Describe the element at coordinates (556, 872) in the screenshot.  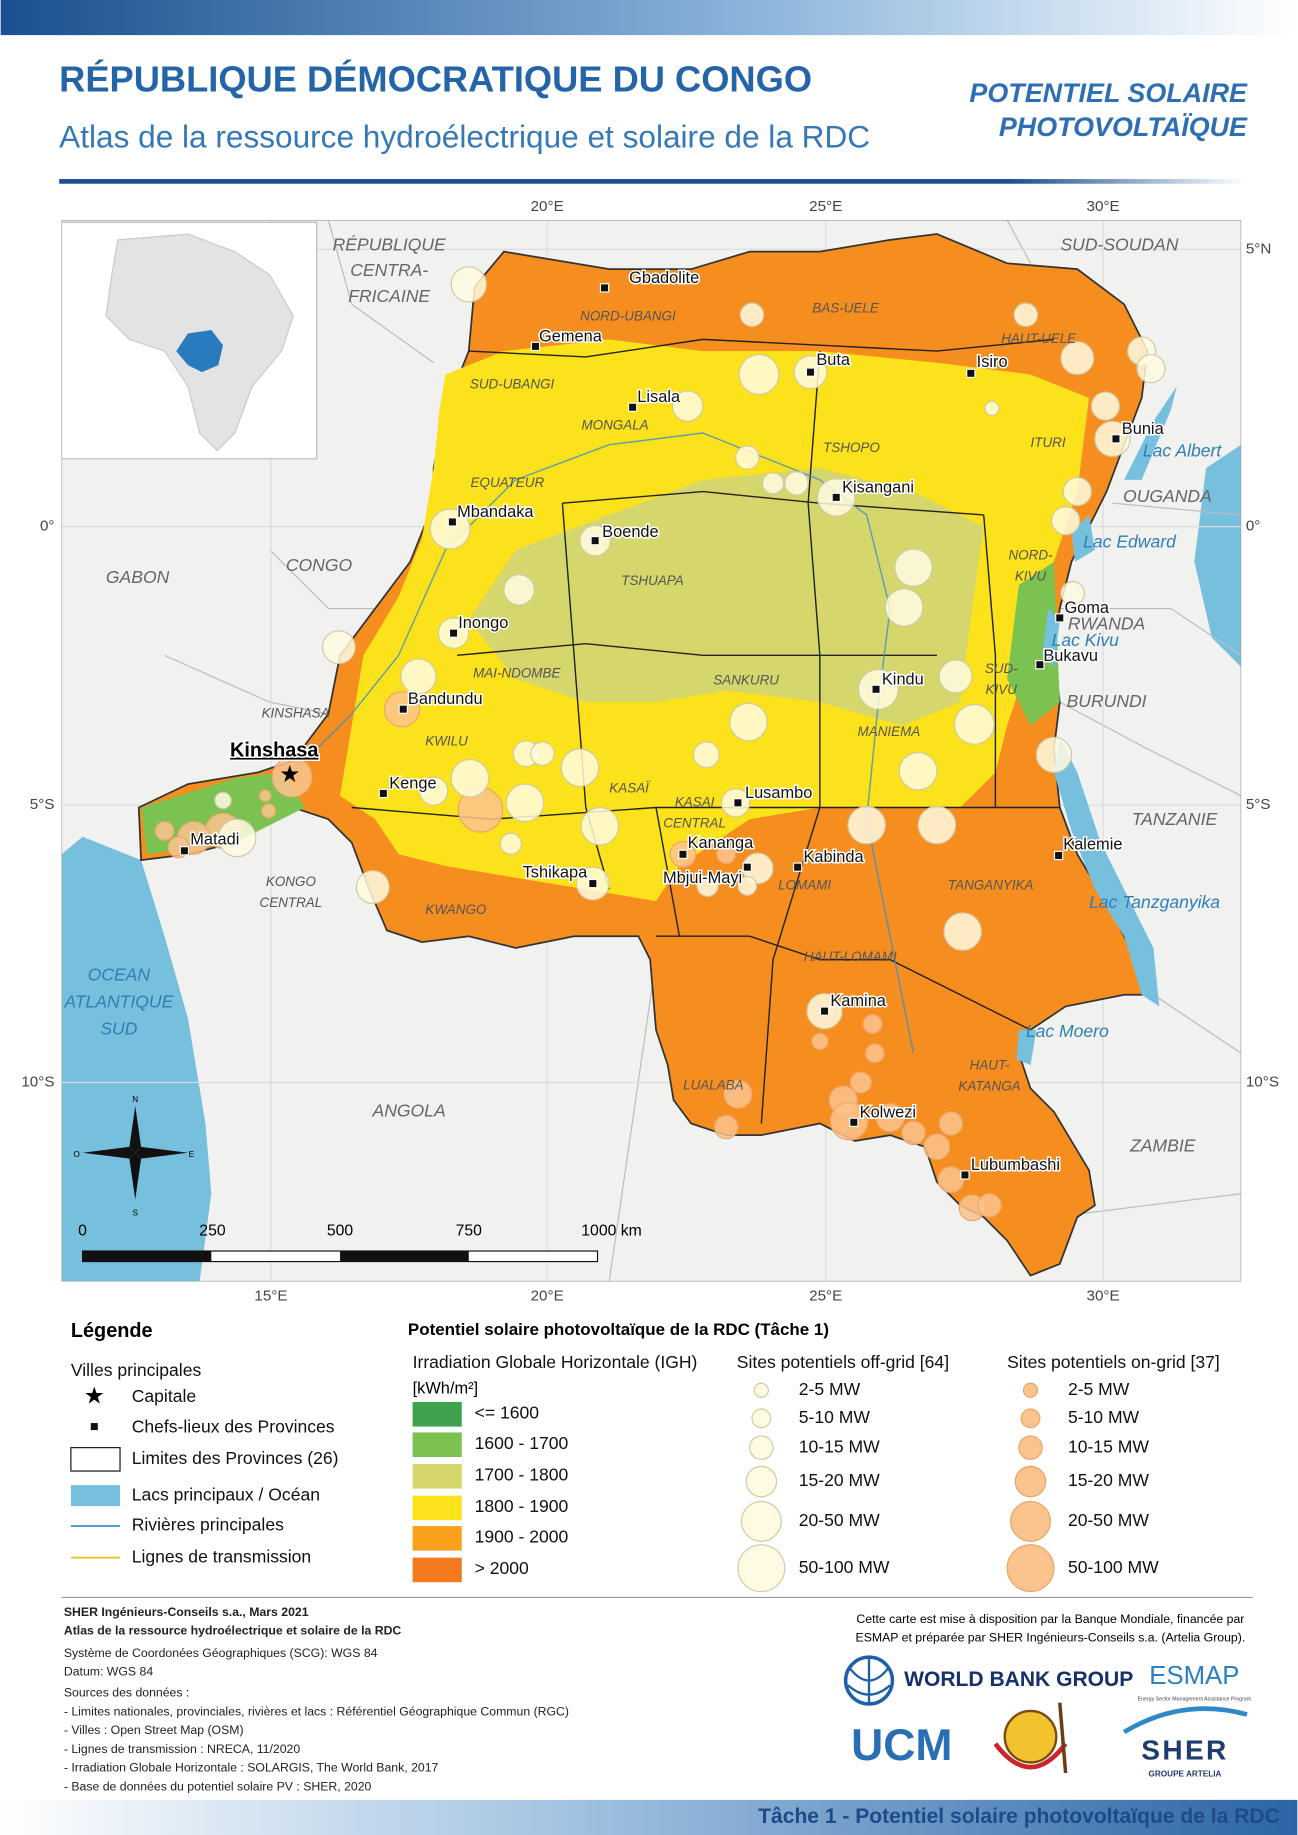
I see `city-label: Tshikapa` at that location.